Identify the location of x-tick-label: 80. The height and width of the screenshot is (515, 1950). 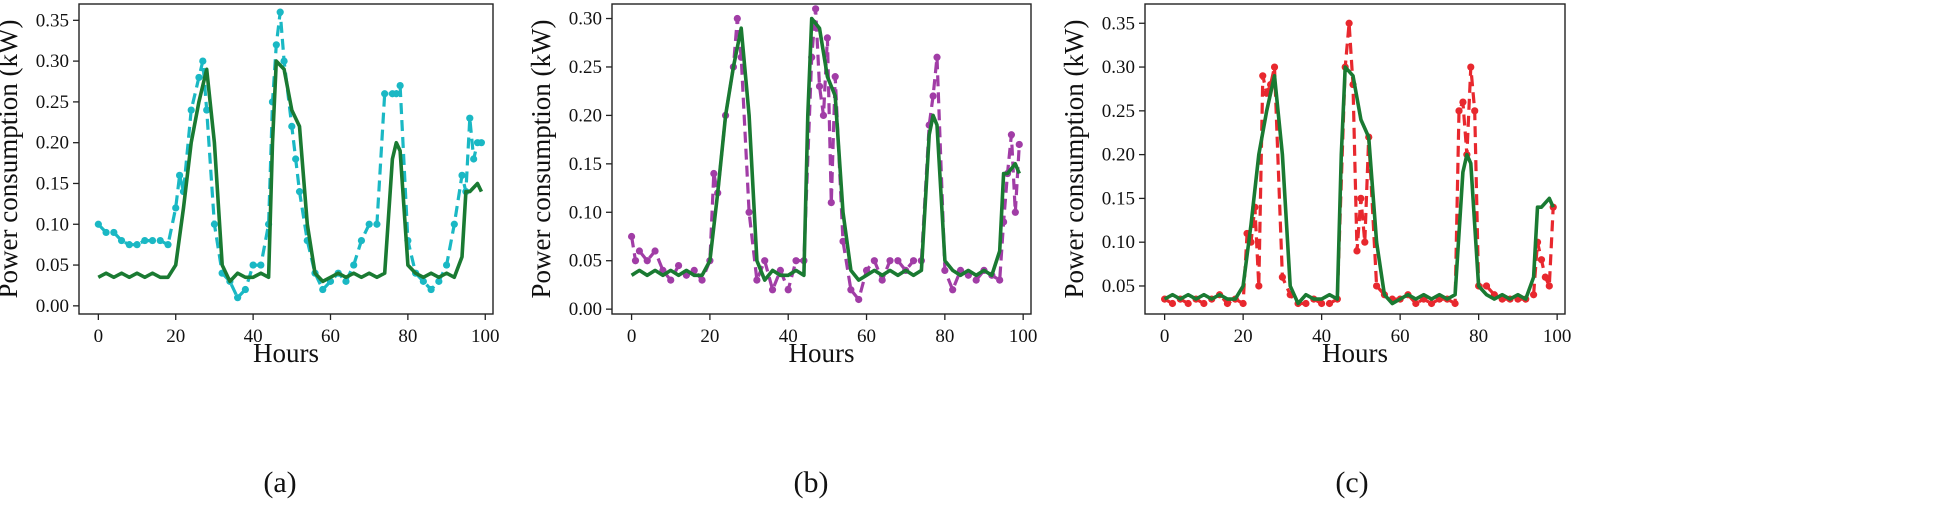
(944, 336).